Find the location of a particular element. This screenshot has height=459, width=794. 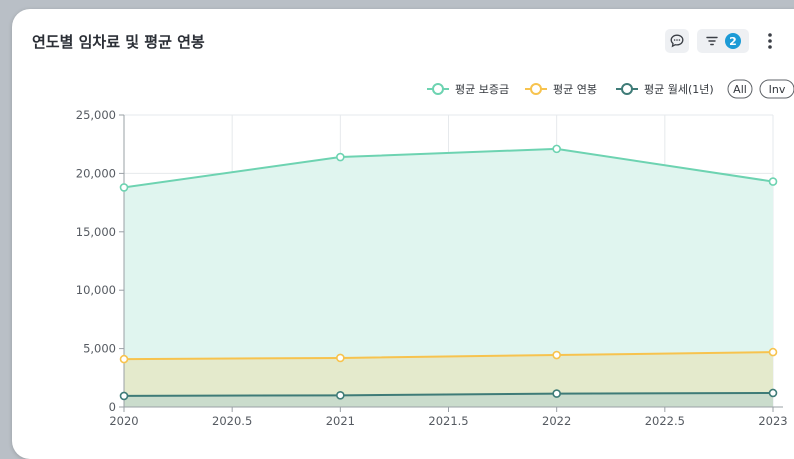

x-tick-label: 2021.5 is located at coordinates (448, 421).